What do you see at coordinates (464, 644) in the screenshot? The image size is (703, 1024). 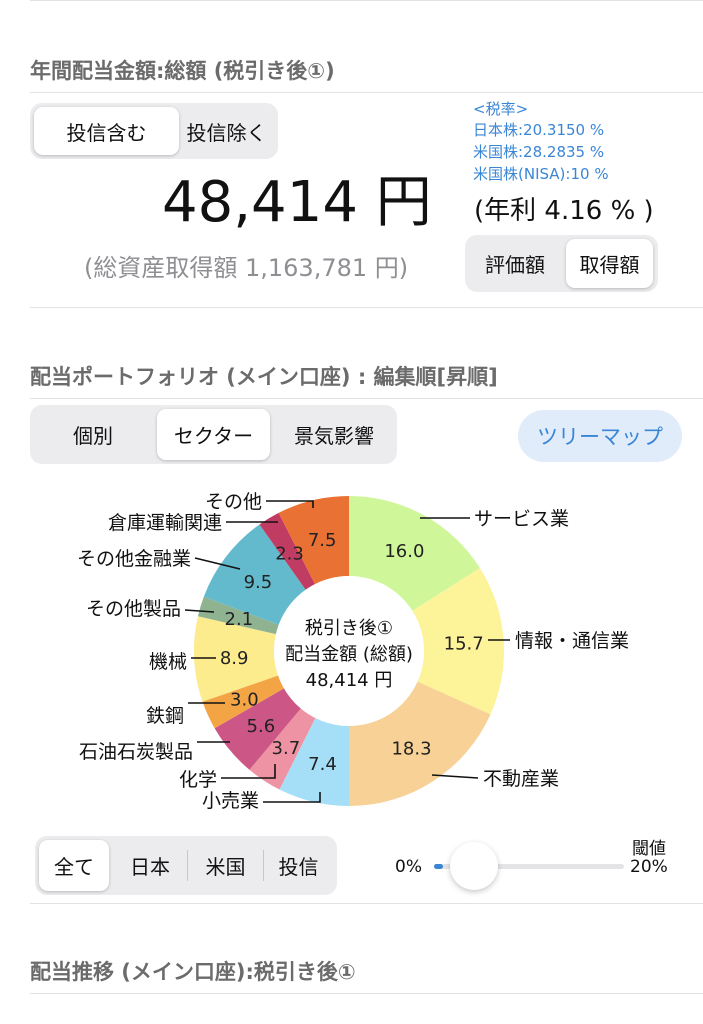 I see `slice-value-2: 15.7` at bounding box center [464, 644].